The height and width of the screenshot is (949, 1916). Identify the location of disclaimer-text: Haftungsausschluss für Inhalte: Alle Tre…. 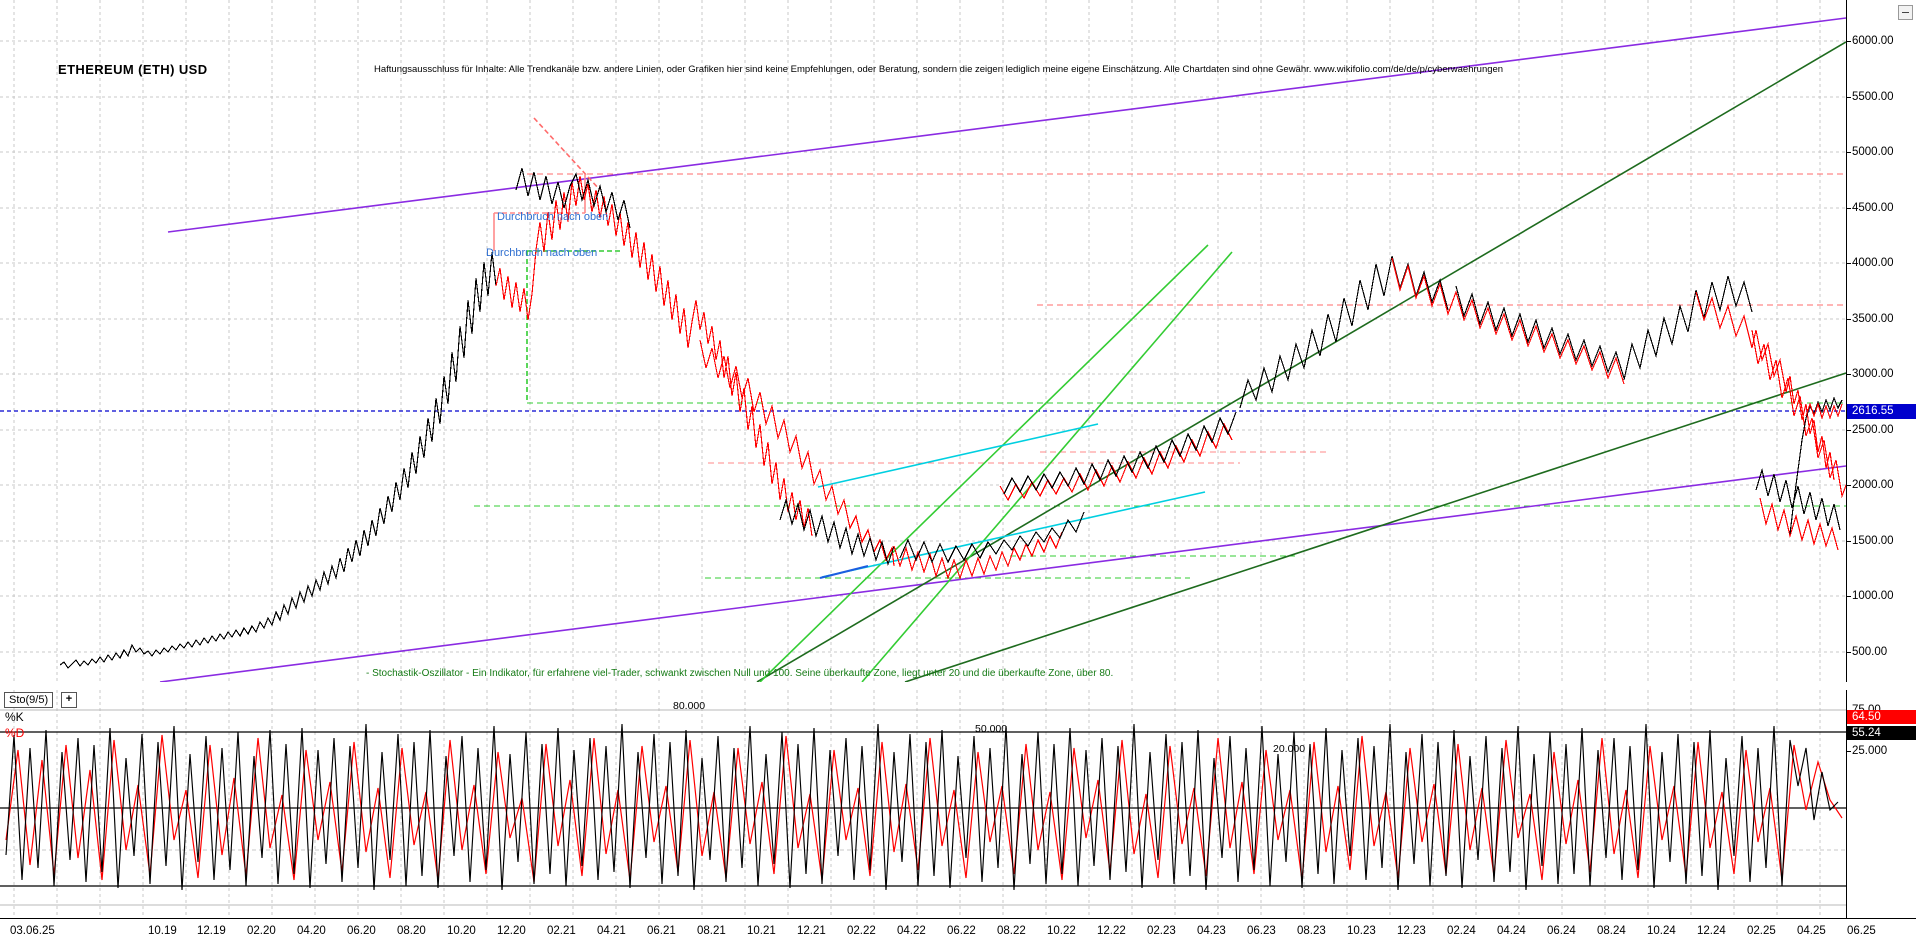
(939, 69).